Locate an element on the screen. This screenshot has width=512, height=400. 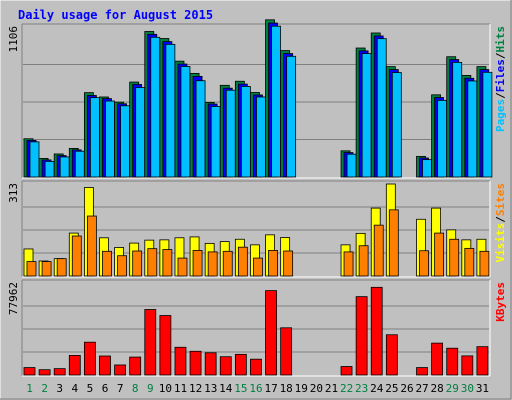
y-max-label: 77962 is located at coordinates (13, 298).